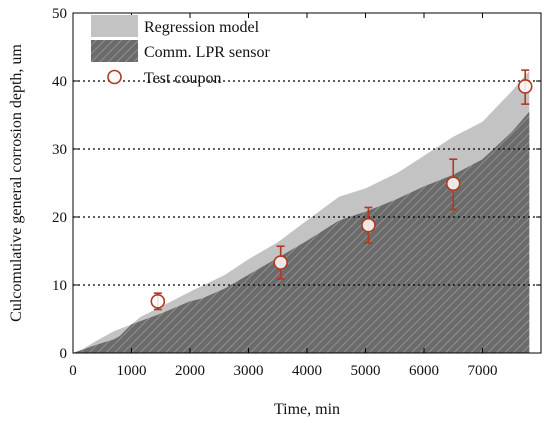 The image size is (550, 423). Describe the element at coordinates (73, 371) in the screenshot. I see `x-tick-label: 0` at that location.